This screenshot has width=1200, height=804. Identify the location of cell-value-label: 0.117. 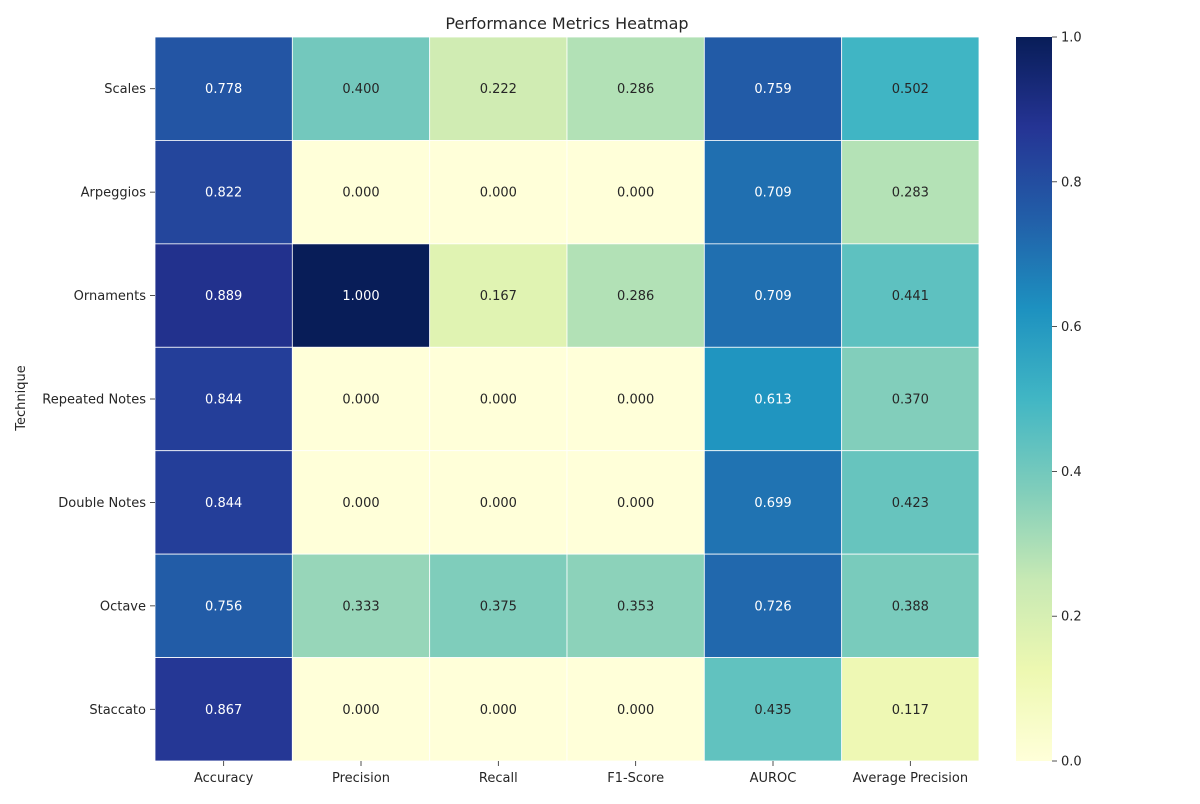
(910, 710).